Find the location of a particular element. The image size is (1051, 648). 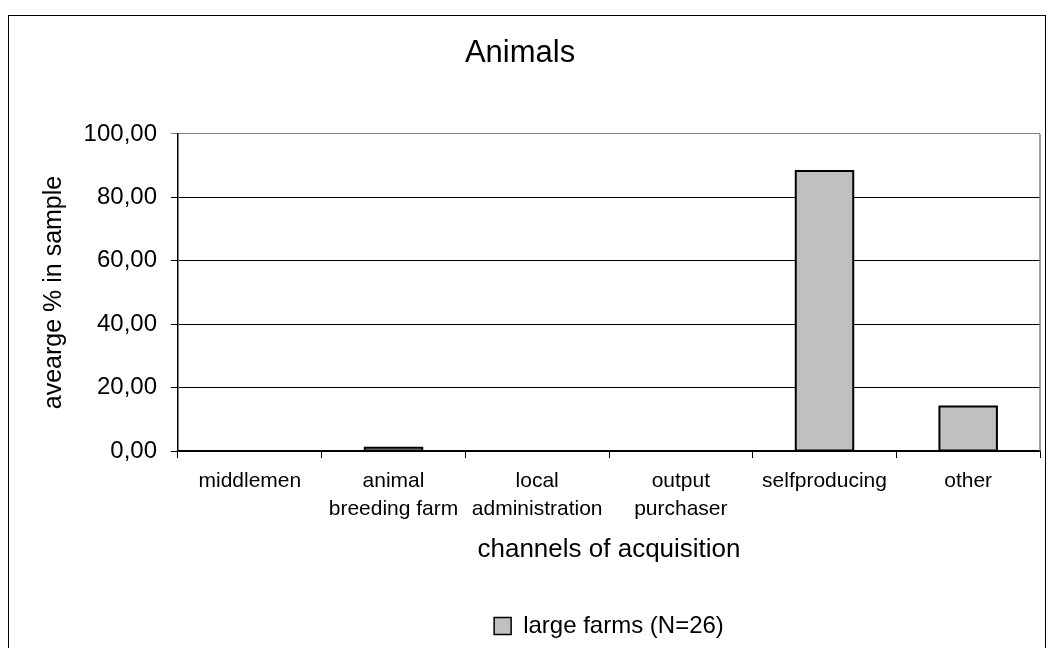

x-tick-label: animal breeding farm is located at coordinates (393, 493).